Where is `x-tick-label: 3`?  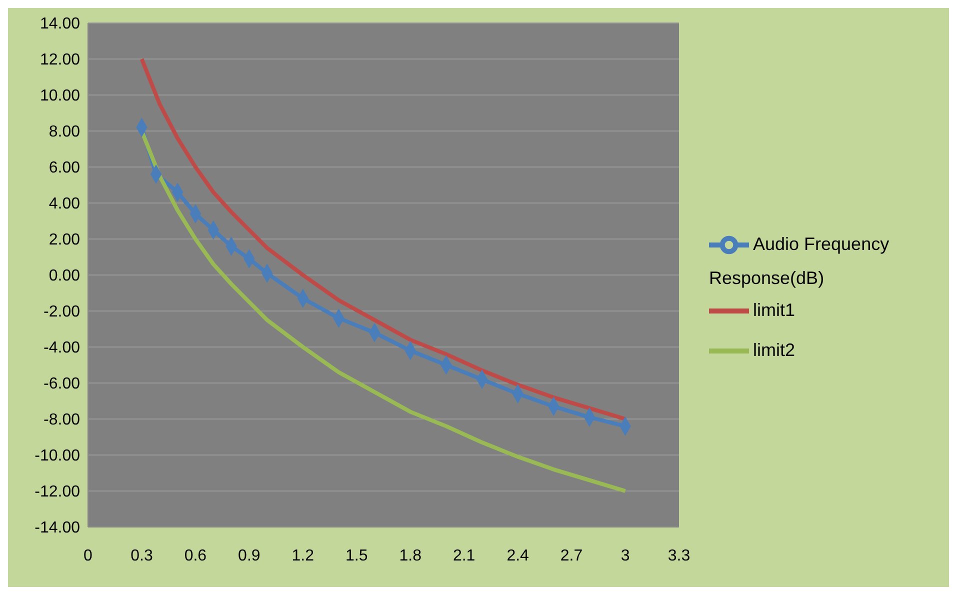
x-tick-label: 3 is located at coordinates (625, 555).